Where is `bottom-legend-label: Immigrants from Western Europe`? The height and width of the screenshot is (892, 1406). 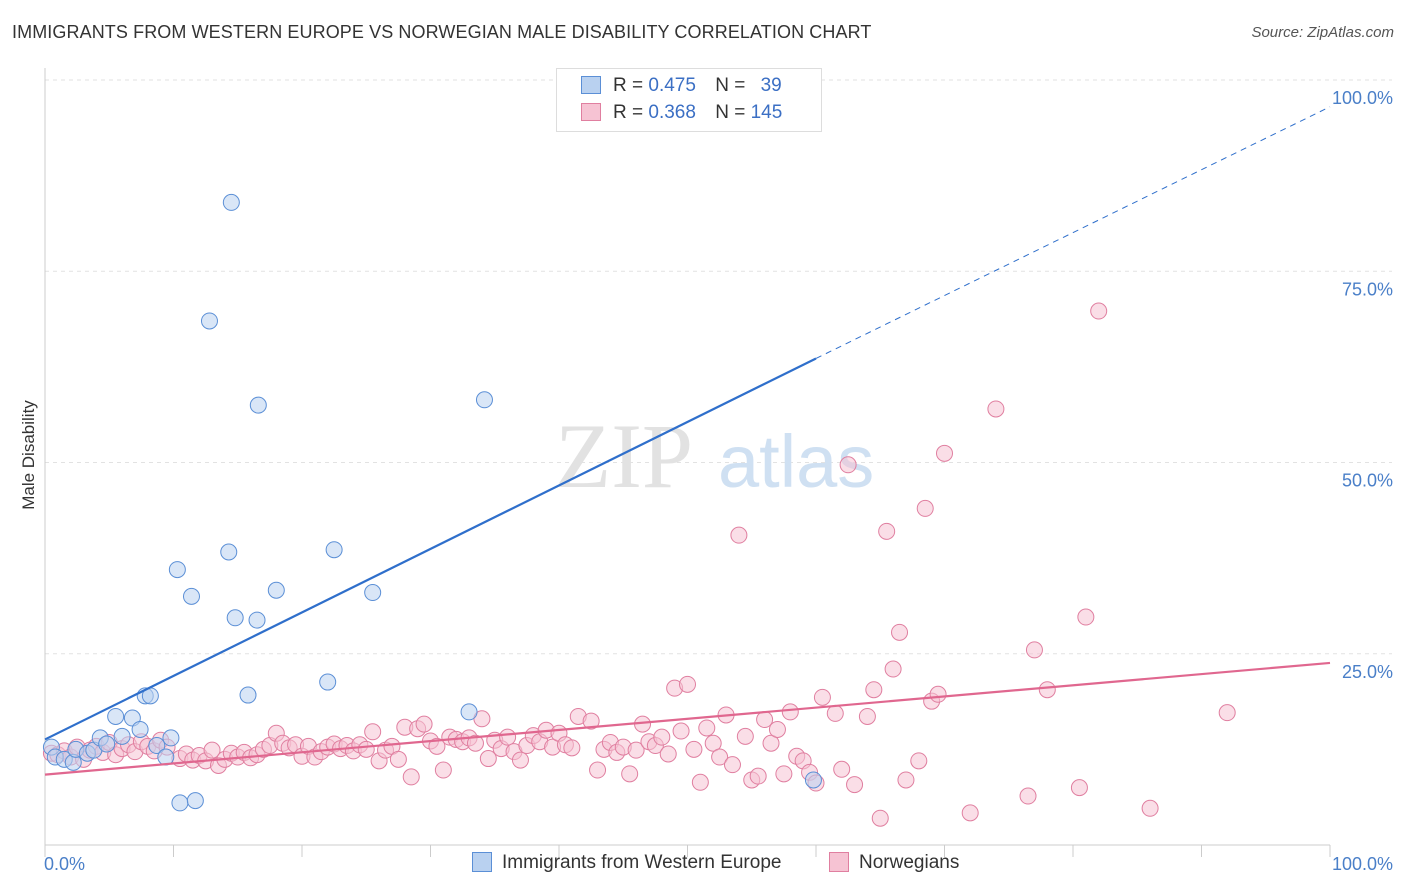
bottom-legend-label: Immigrants from Western Europe is located at coordinates (642, 862).